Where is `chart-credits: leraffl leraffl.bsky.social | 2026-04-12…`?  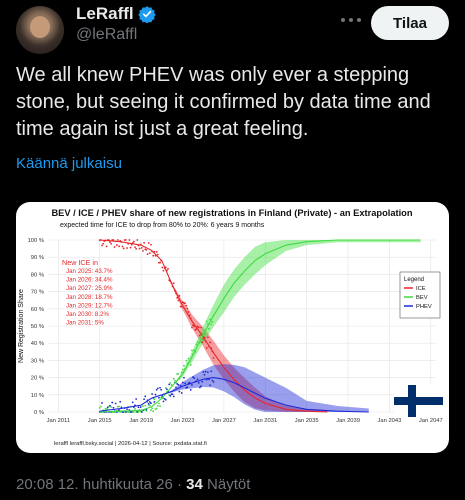 chart-credits: leraffl leraffl.bsky.social | 2026-04-12… is located at coordinates (130, 444).